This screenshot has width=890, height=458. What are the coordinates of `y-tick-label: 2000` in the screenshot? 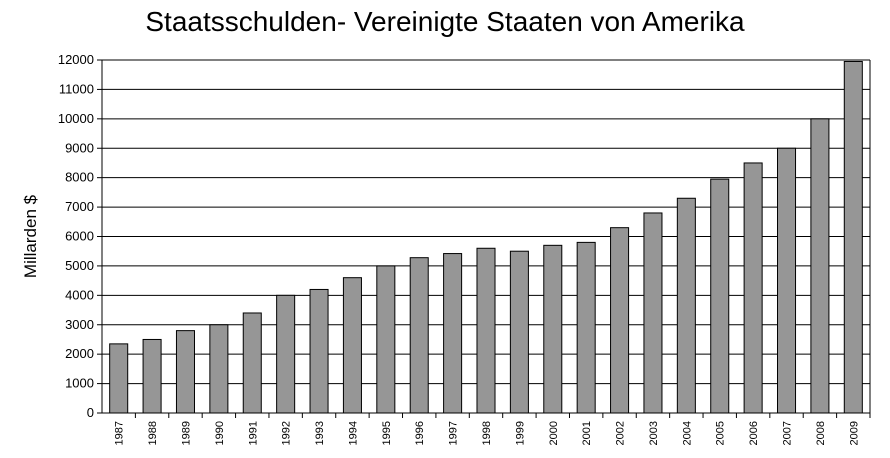 It's located at (79, 353).